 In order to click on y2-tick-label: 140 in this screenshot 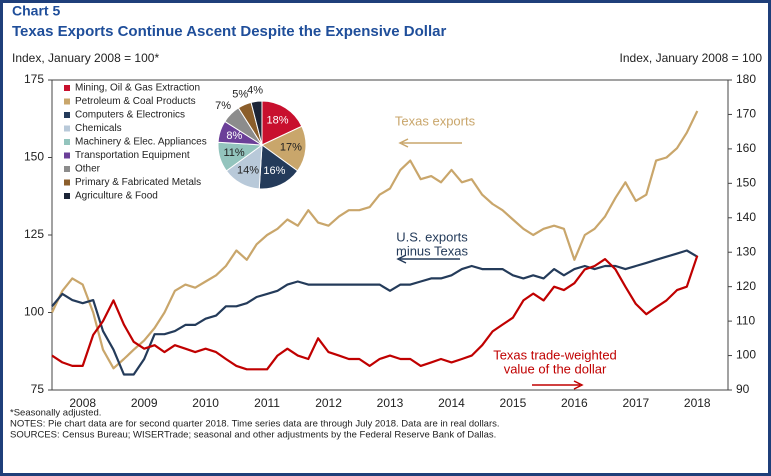, I will do `click(746, 217)`.